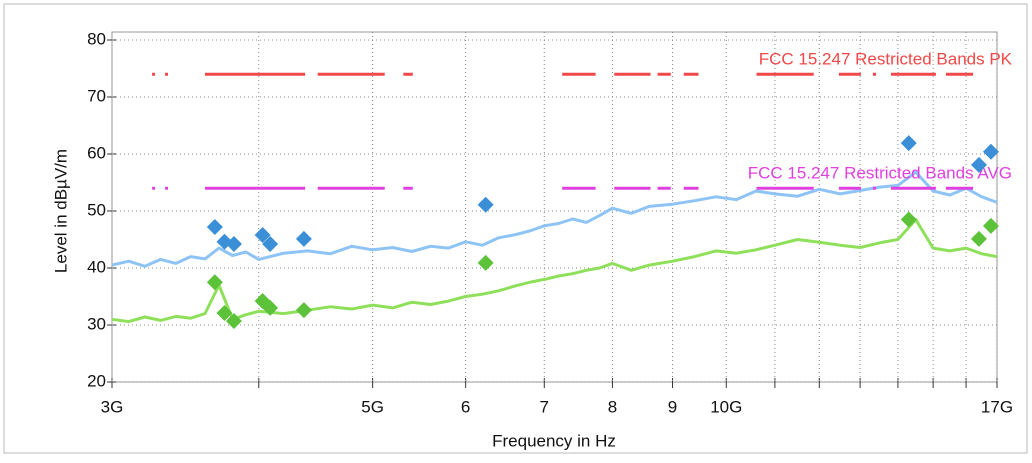 This screenshot has height=463, width=1032. Describe the element at coordinates (880, 173) in the screenshot. I see `limit-label: FCC 15.247 Restricted Bands AVG` at that location.